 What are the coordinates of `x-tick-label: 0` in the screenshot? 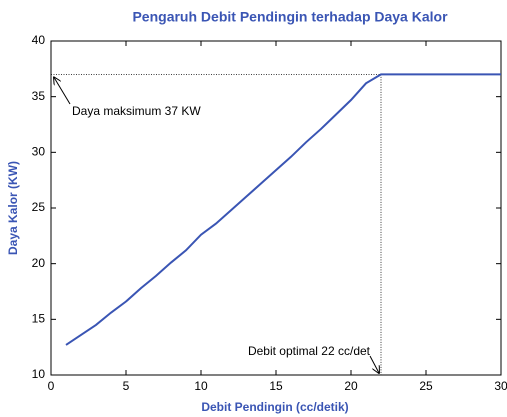 It's located at (51, 386).